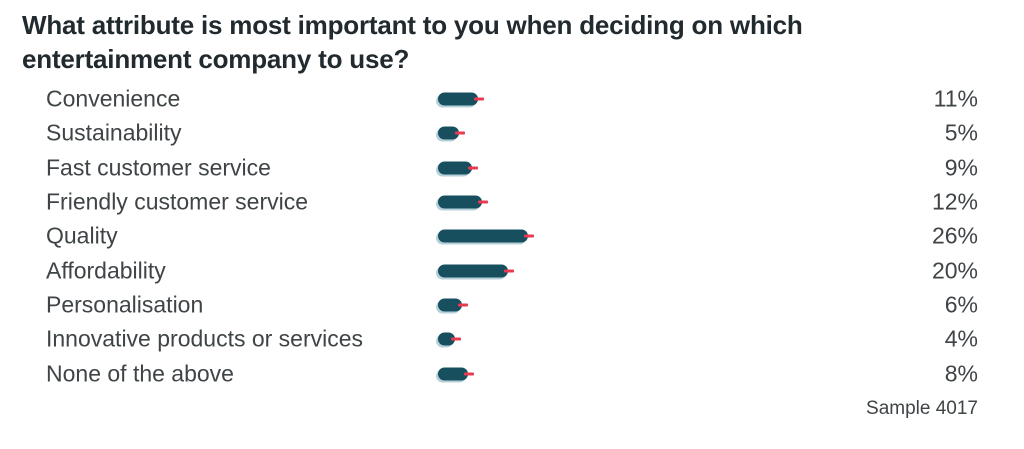 The image size is (1024, 449). What do you see at coordinates (140, 373) in the screenshot?
I see `category-label: None of the above` at bounding box center [140, 373].